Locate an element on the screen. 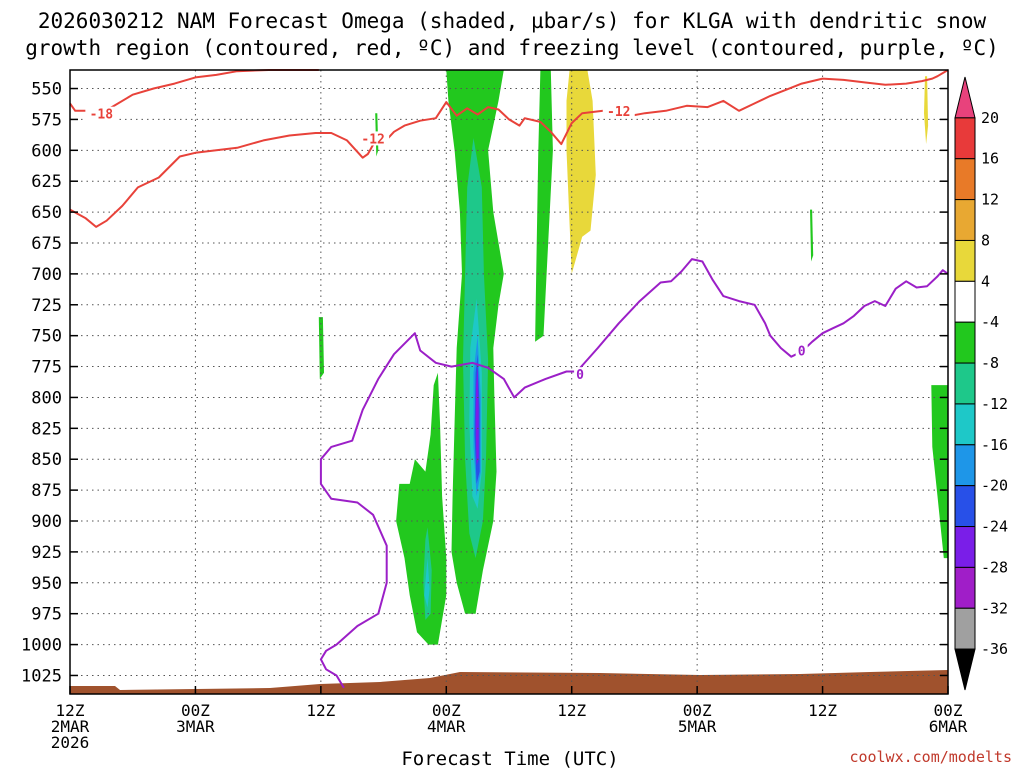 The image size is (1024, 768). colorbar-bottom-triangle is located at coordinates (965, 669).